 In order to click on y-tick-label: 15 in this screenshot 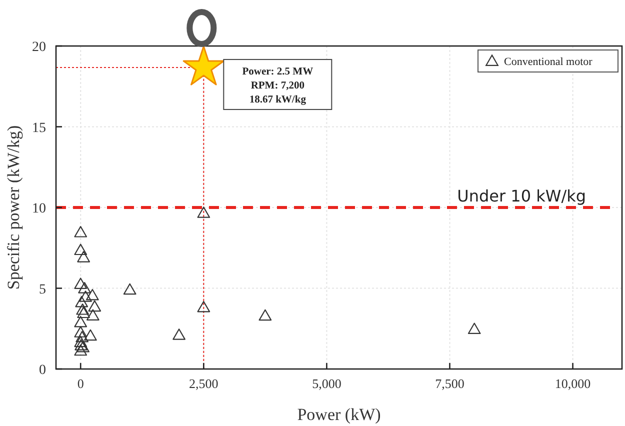, I will do `click(39, 128)`.